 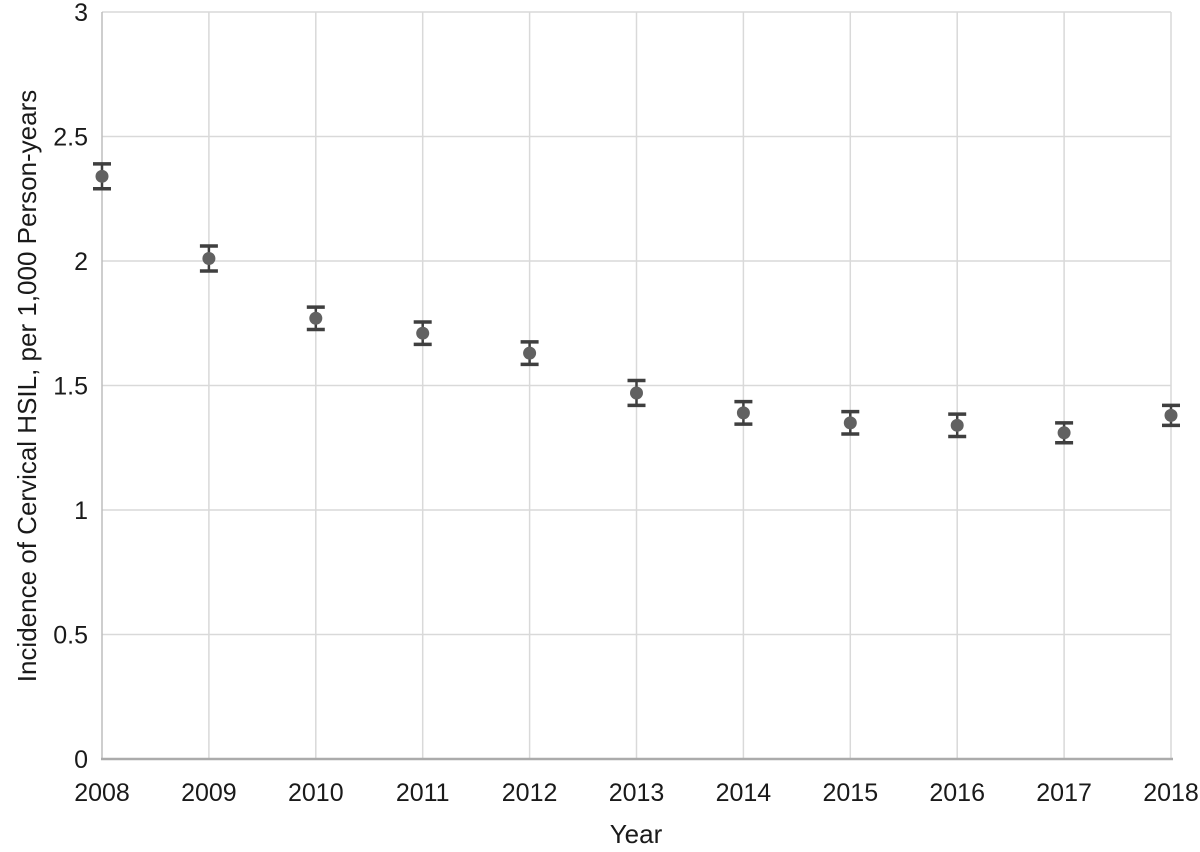 What do you see at coordinates (850, 423) in the screenshot?
I see `data-point-2015` at bounding box center [850, 423].